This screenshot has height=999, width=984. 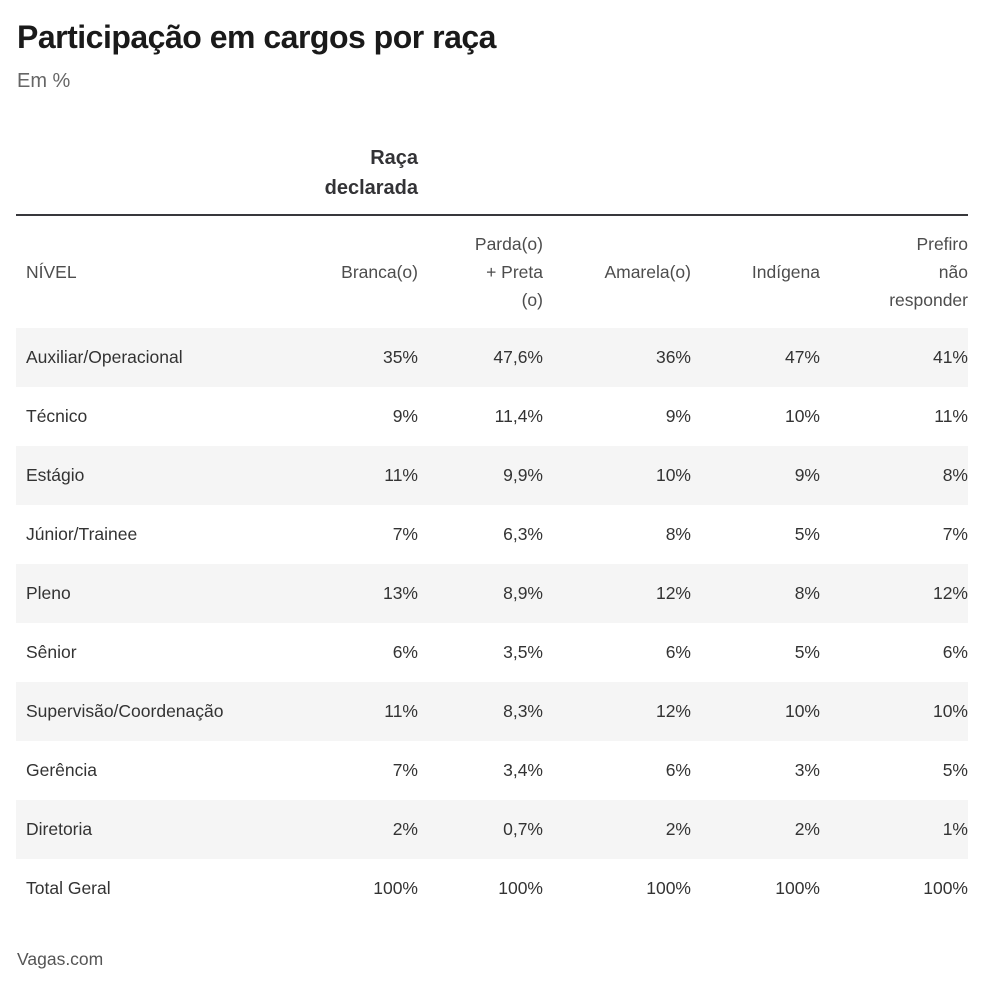 What do you see at coordinates (48, 593) in the screenshot?
I see `row-label: Pleno` at bounding box center [48, 593].